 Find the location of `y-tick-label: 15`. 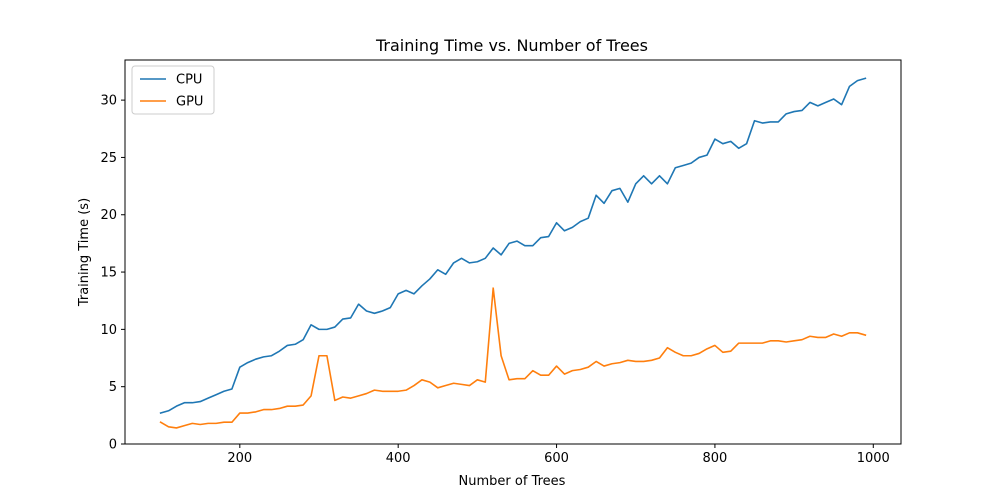

y-tick-label: 15 is located at coordinates (108, 273).